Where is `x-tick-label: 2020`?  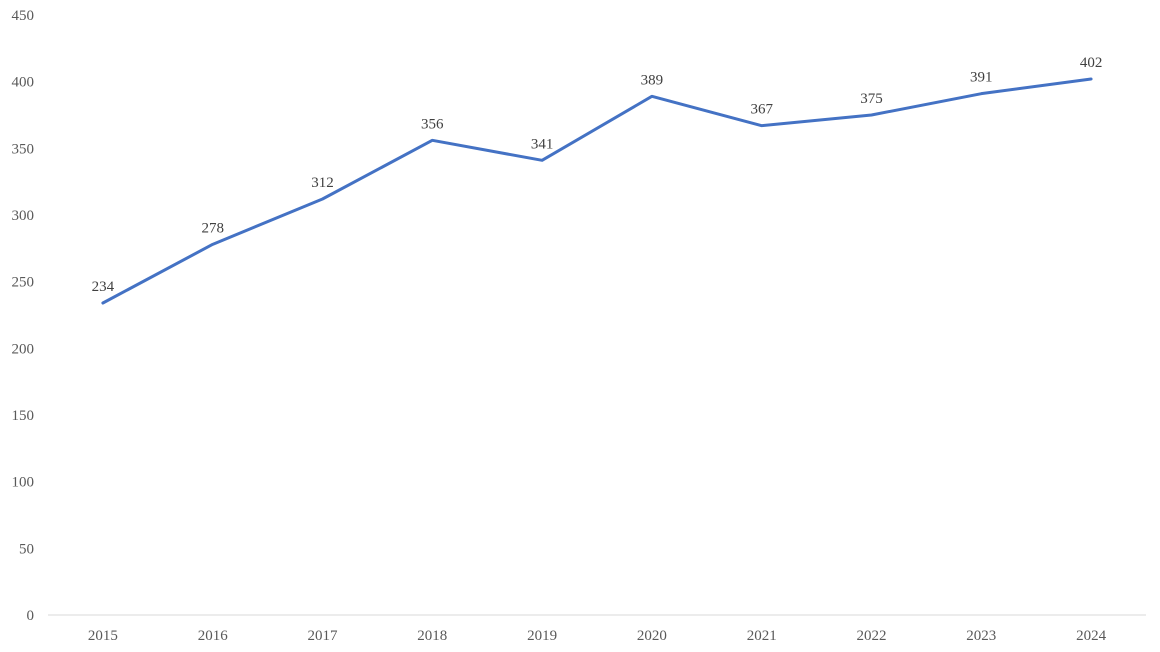
x-tick-label: 2020 is located at coordinates (652, 636).